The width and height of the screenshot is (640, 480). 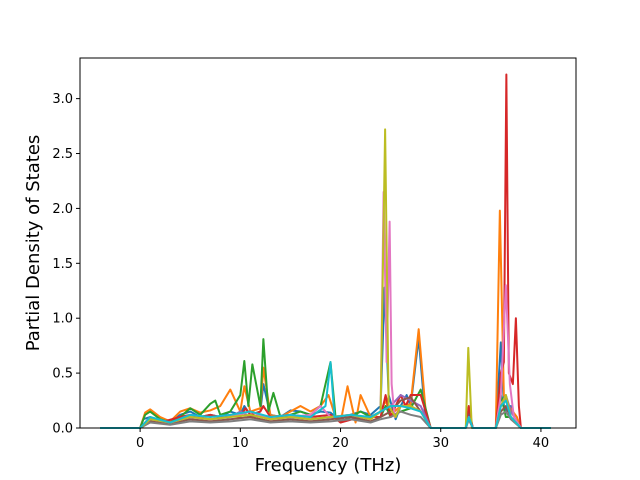 I want to click on y-tick-label: 3.0, so click(x=62, y=99).